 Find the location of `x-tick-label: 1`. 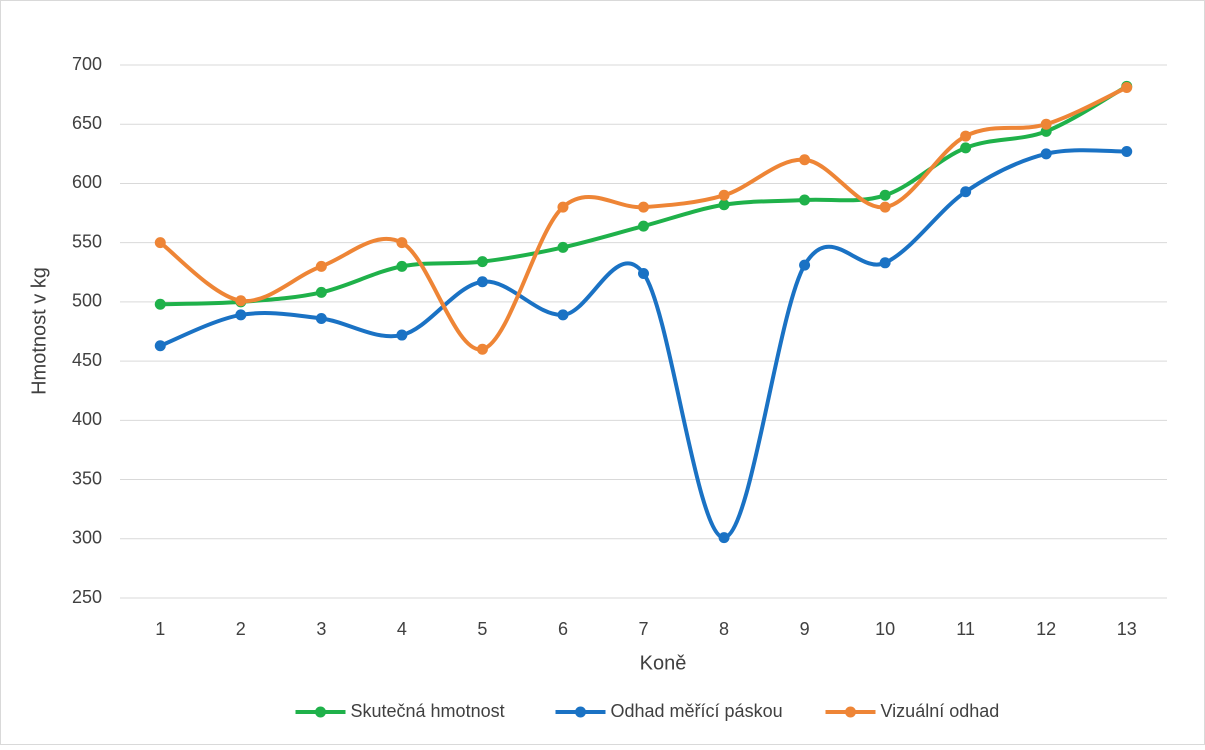

x-tick-label: 1 is located at coordinates (160, 629).